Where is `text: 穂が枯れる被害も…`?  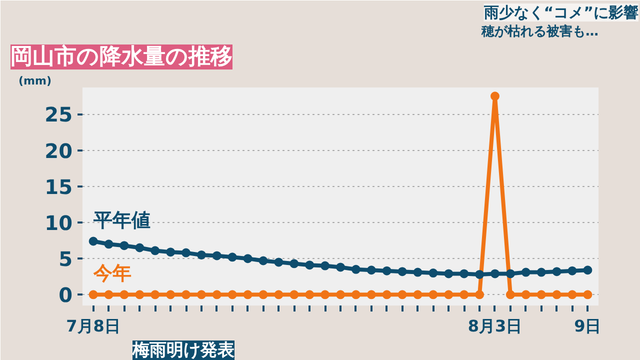
text: 穂が枯れる被害も… is located at coordinates (539, 32).